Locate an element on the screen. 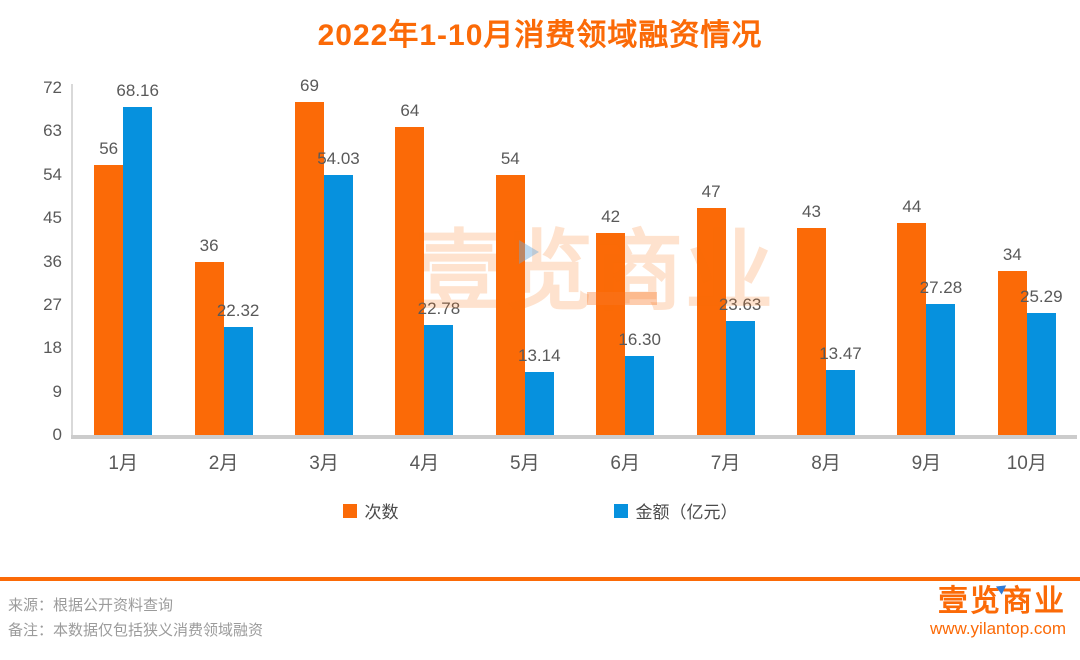 This screenshot has height=660, width=1080. bar-value-label: 69 is located at coordinates (309, 86).